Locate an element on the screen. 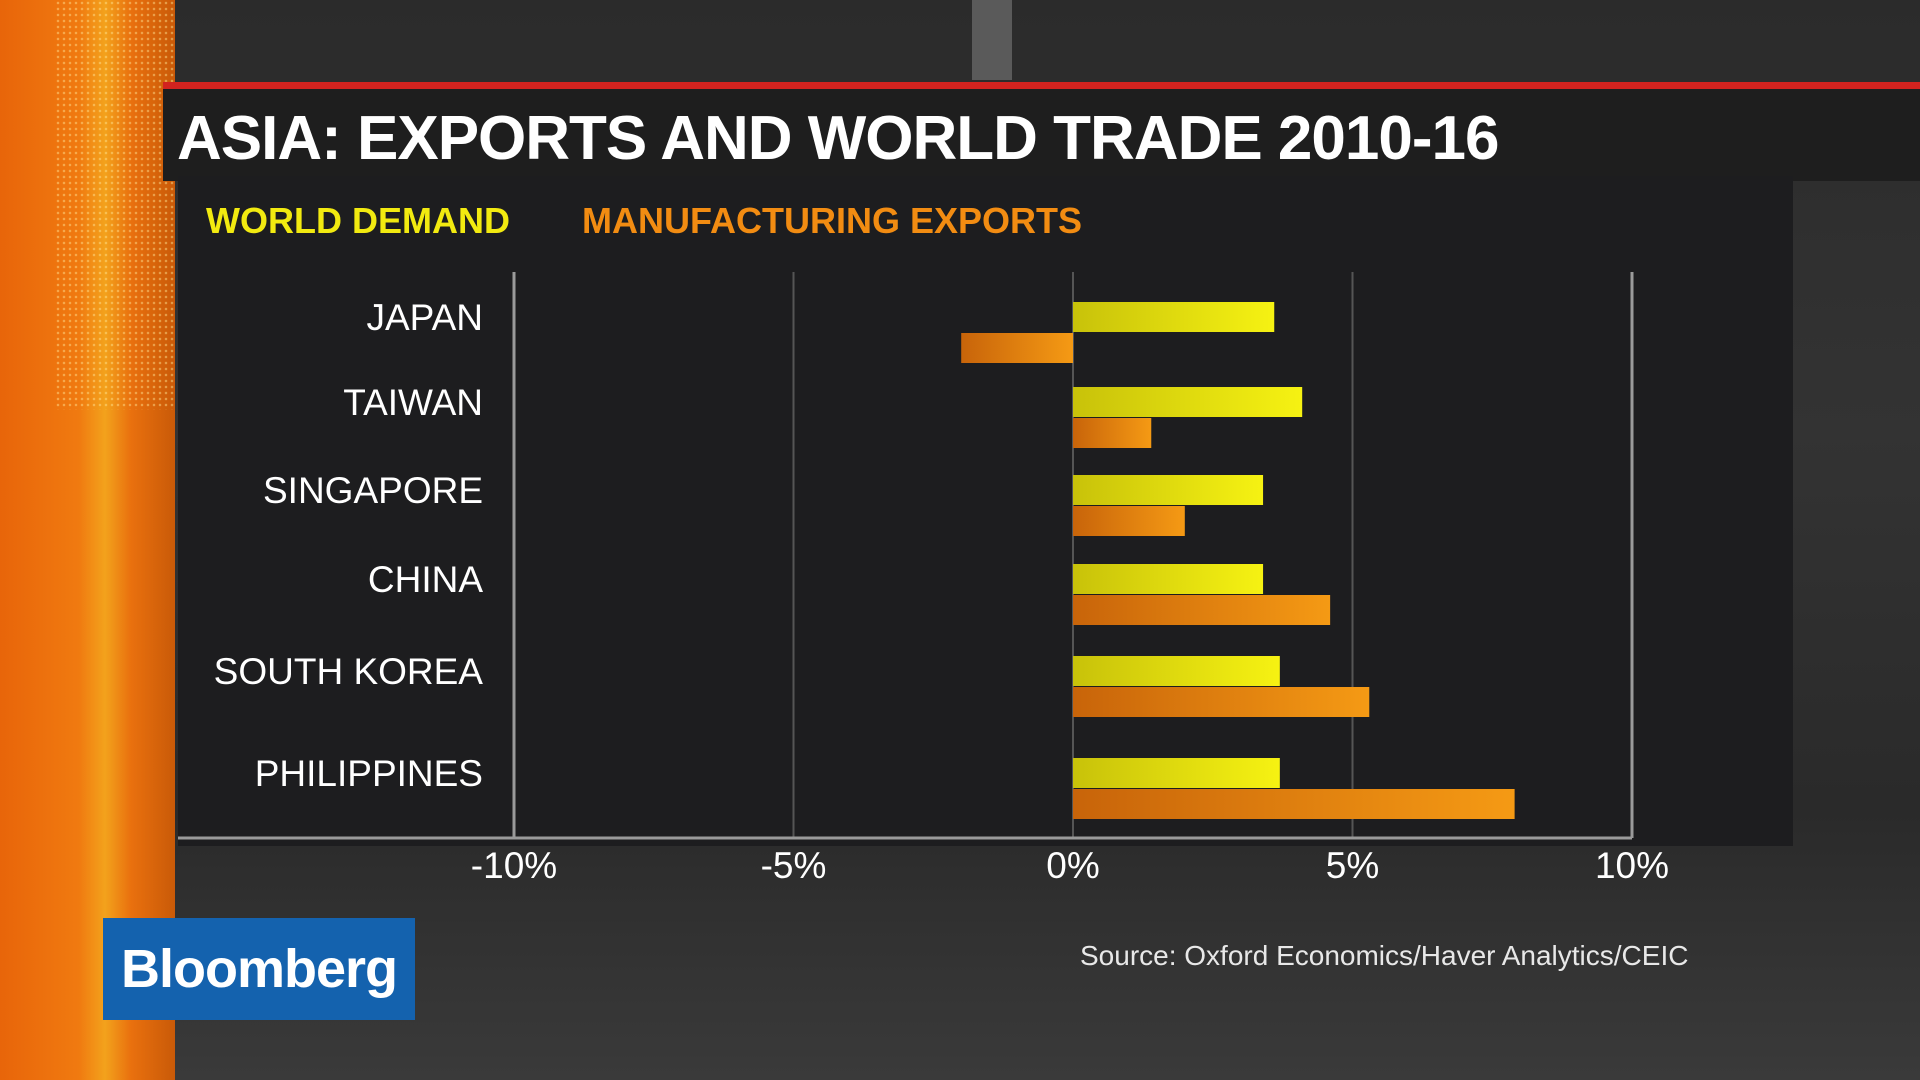 The height and width of the screenshot is (1080, 1920). category-label-1: TAIWAN is located at coordinates (413, 402).